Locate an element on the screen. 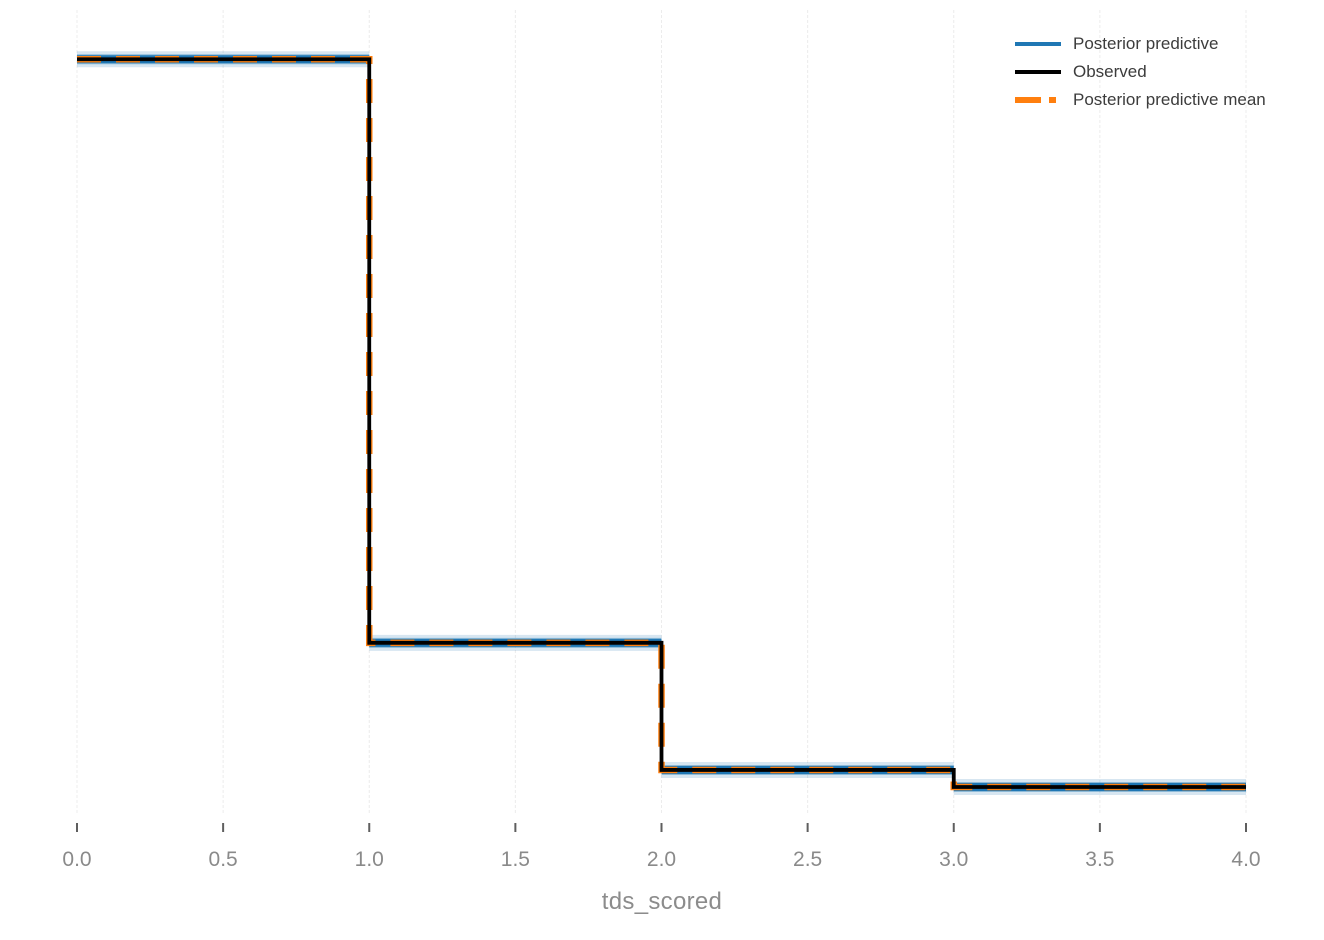  x-tick-label: 2.5 is located at coordinates (807, 859).